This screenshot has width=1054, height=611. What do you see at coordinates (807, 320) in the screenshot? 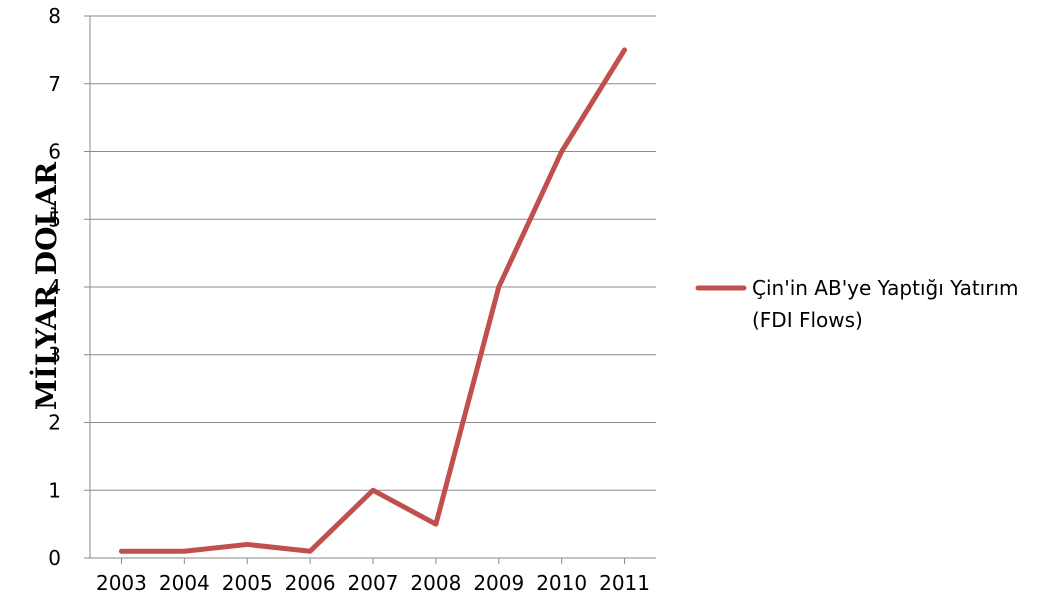
I see `legend-label-line: (FDI Flows)` at bounding box center [807, 320].